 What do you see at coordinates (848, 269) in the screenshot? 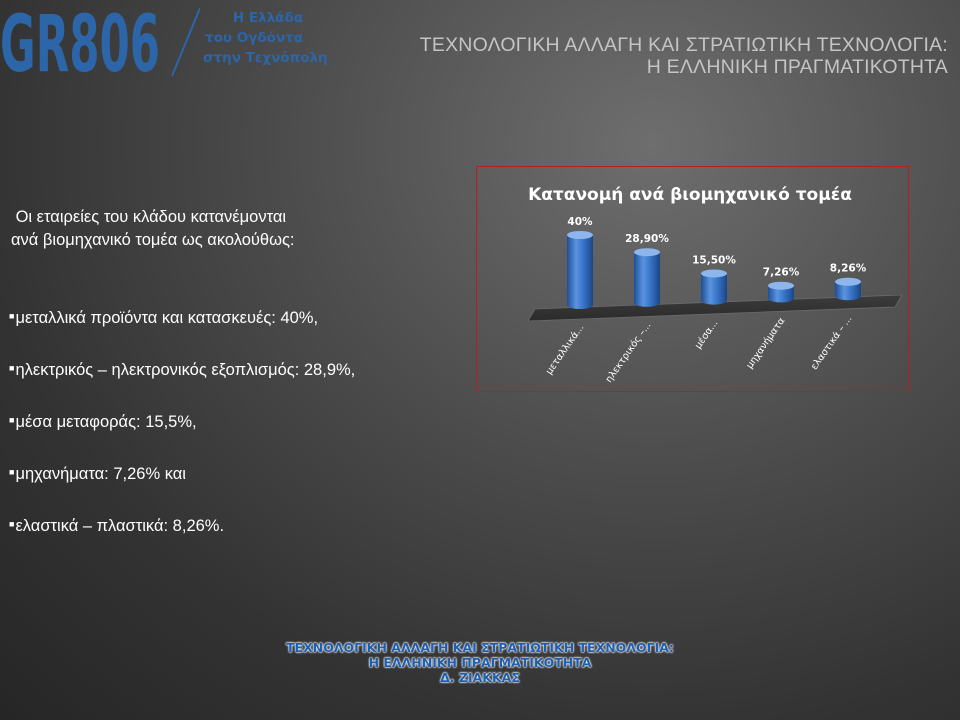
I see `chart-data-label: 8,26%` at bounding box center [848, 269].